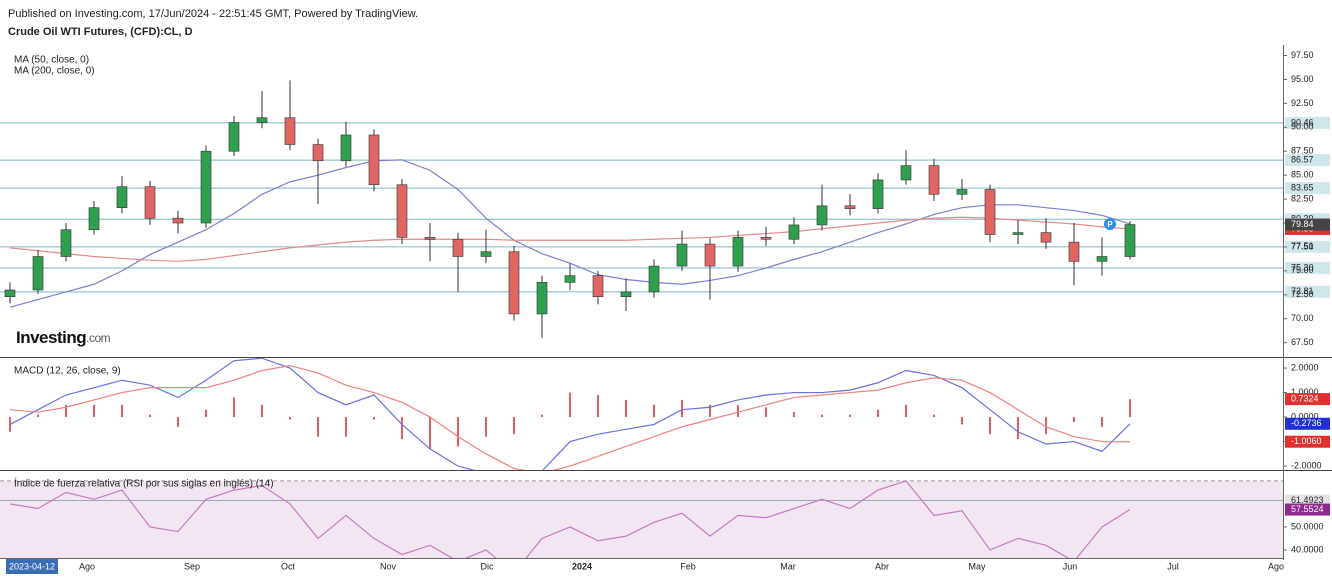 The width and height of the screenshot is (1332, 578). What do you see at coordinates (100, 32) in the screenshot?
I see `instrument-title: Crude Oil WTI Futures, (CFD):CL, D` at bounding box center [100, 32].